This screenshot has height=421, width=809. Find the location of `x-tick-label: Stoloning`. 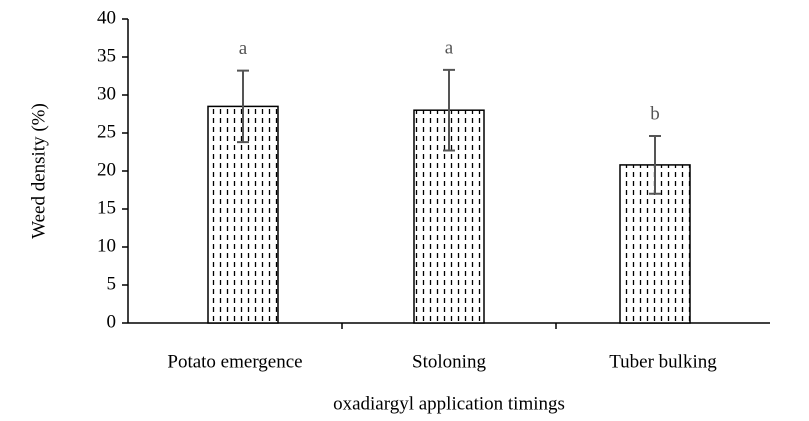

x-tick-label: Stoloning is located at coordinates (449, 361).